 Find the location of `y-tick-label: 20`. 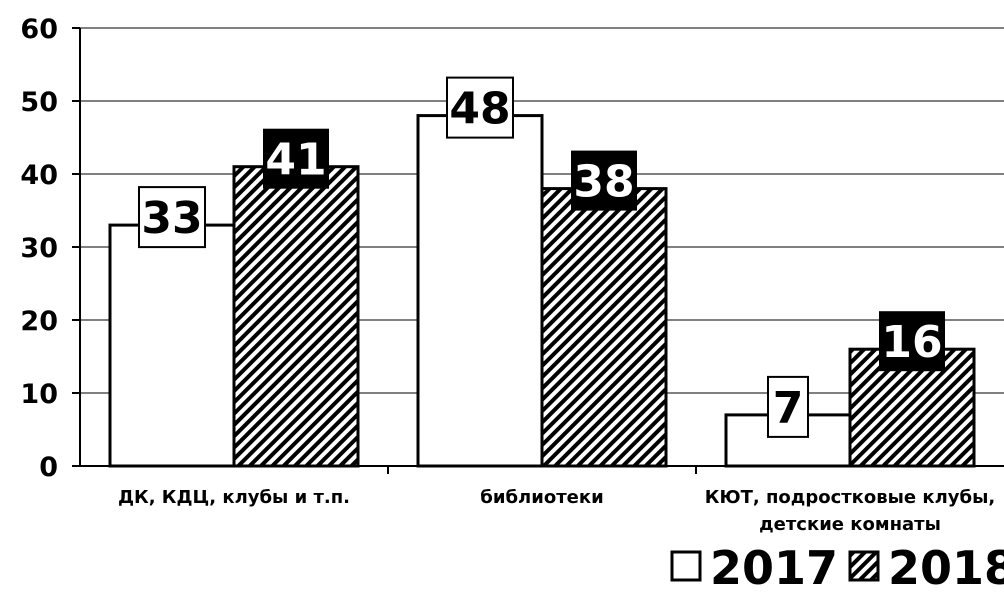

y-tick-label: 20 is located at coordinates (39, 321).